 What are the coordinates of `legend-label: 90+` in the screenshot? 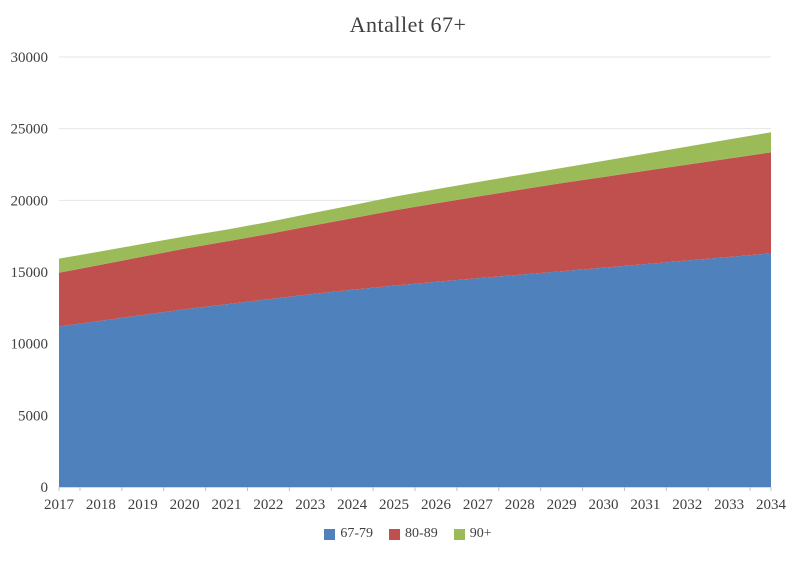 It's located at (480, 533).